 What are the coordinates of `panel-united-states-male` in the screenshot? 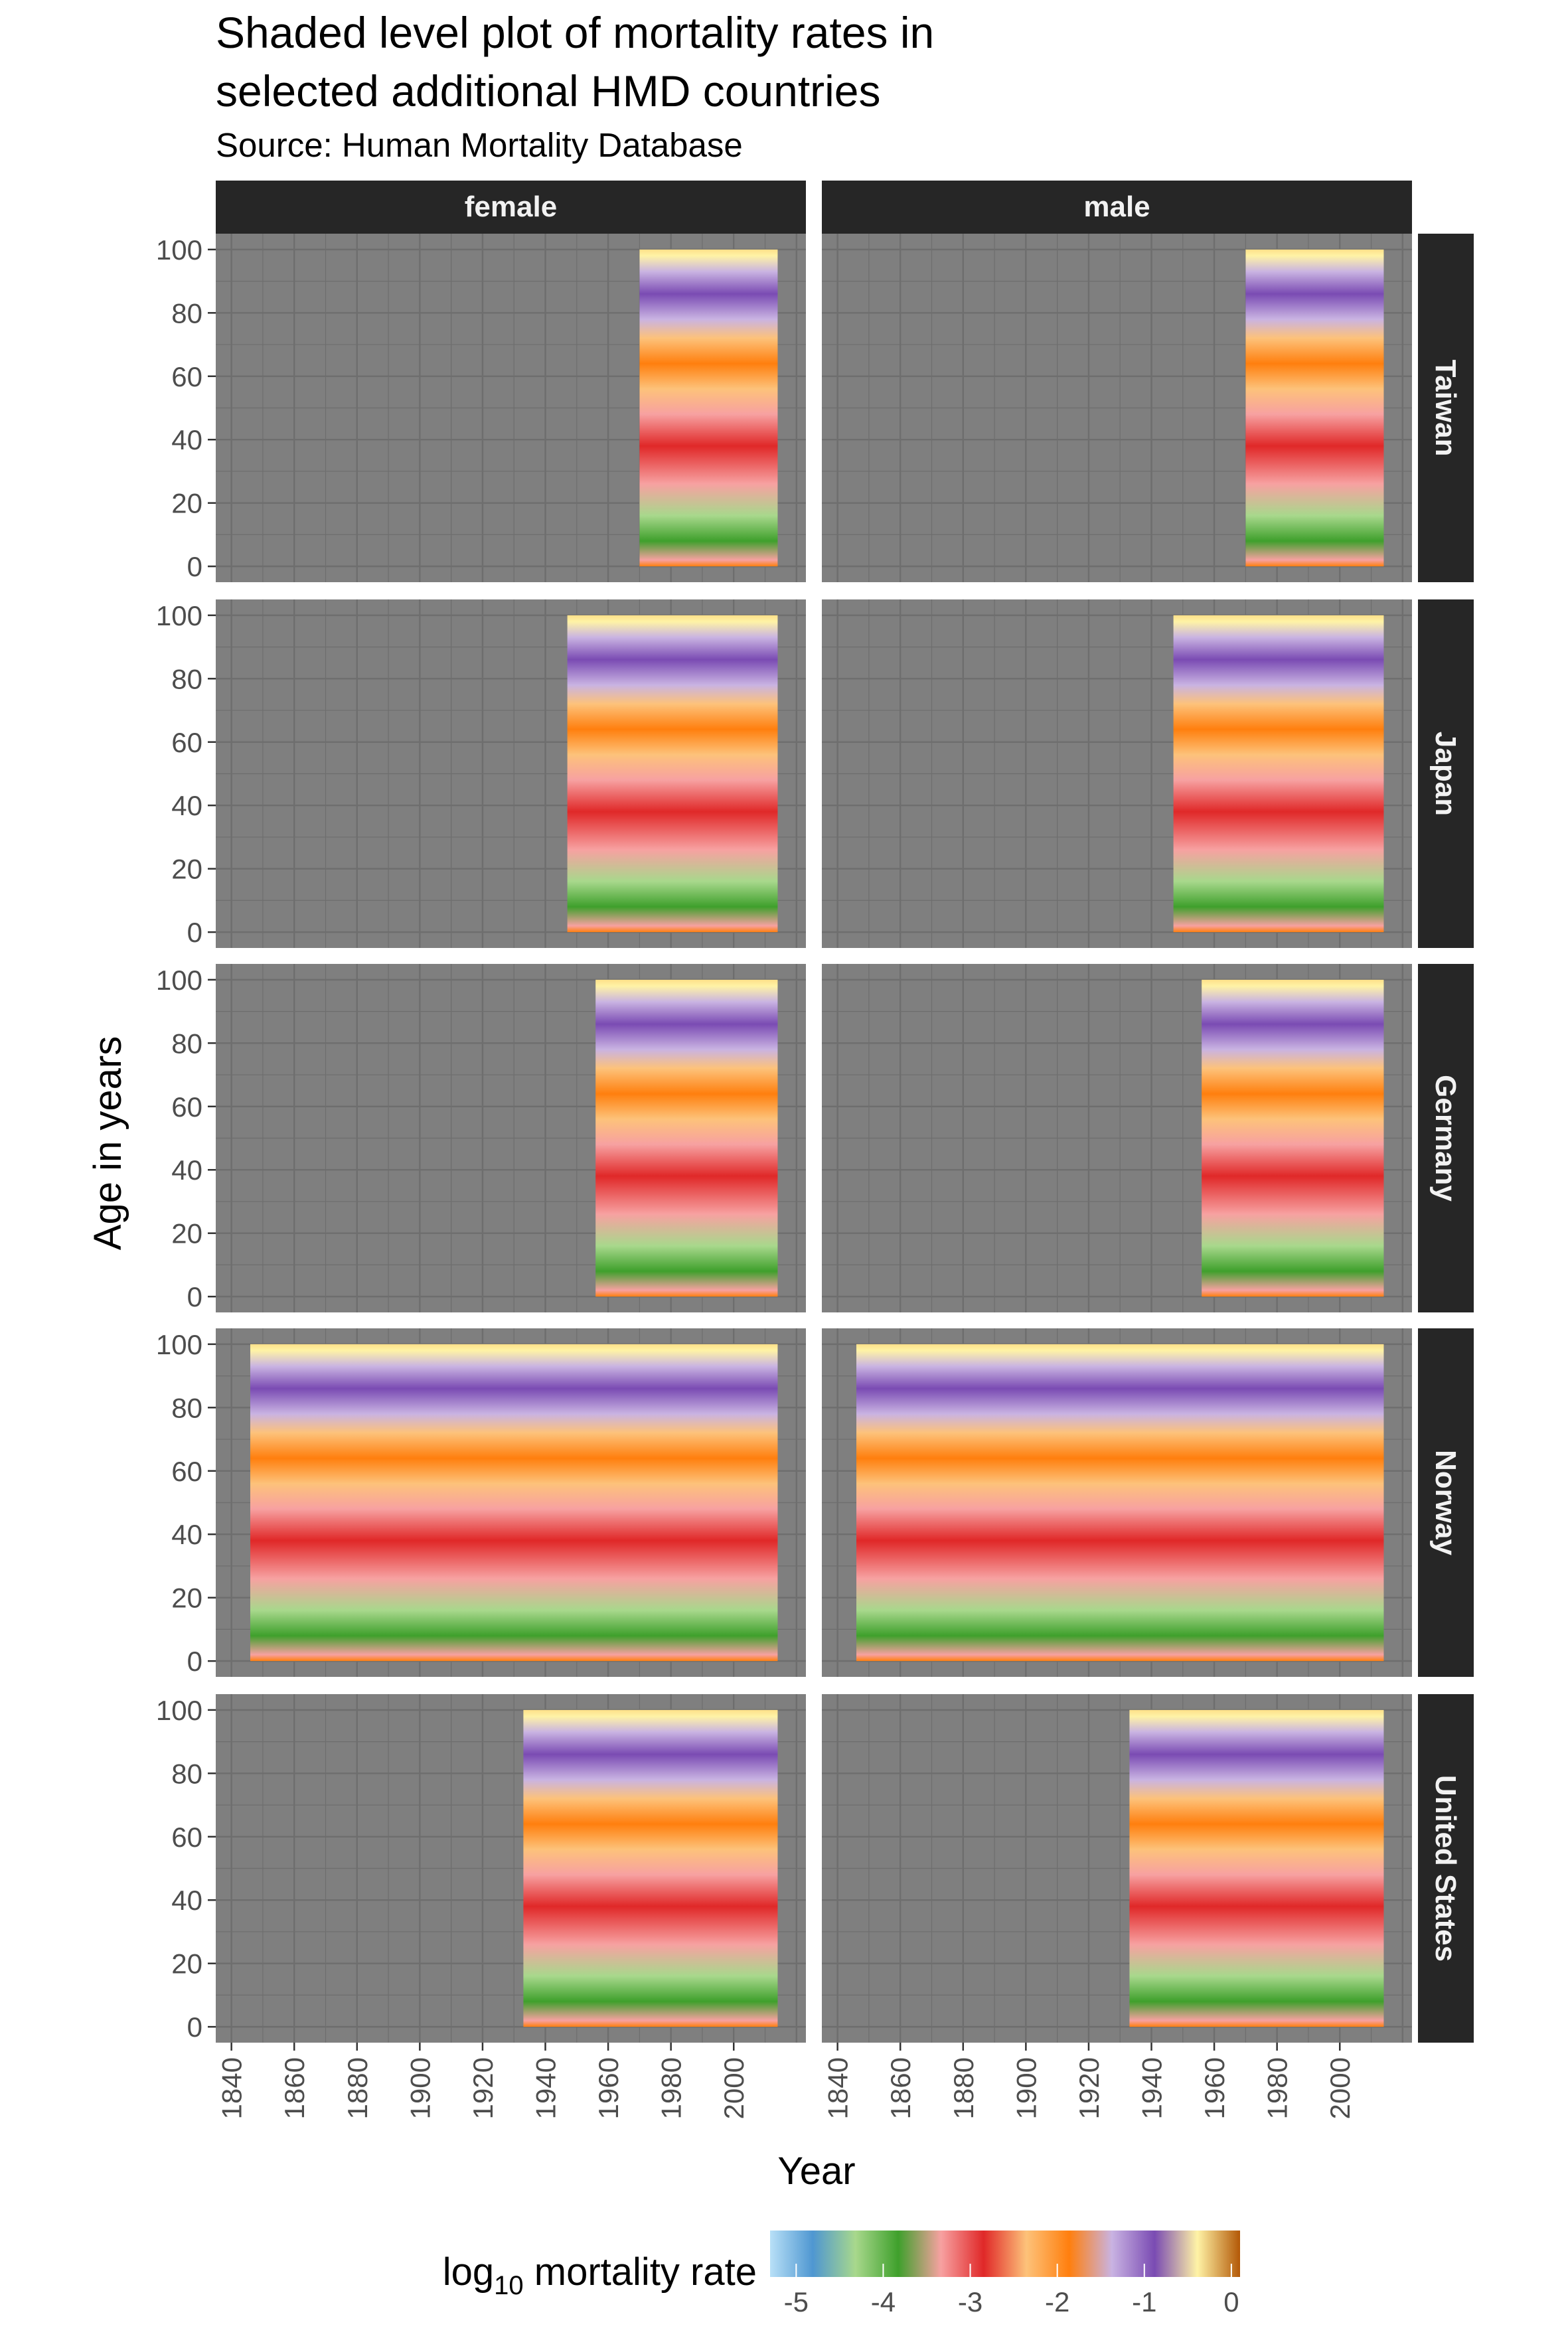 It's located at (1117, 1869).